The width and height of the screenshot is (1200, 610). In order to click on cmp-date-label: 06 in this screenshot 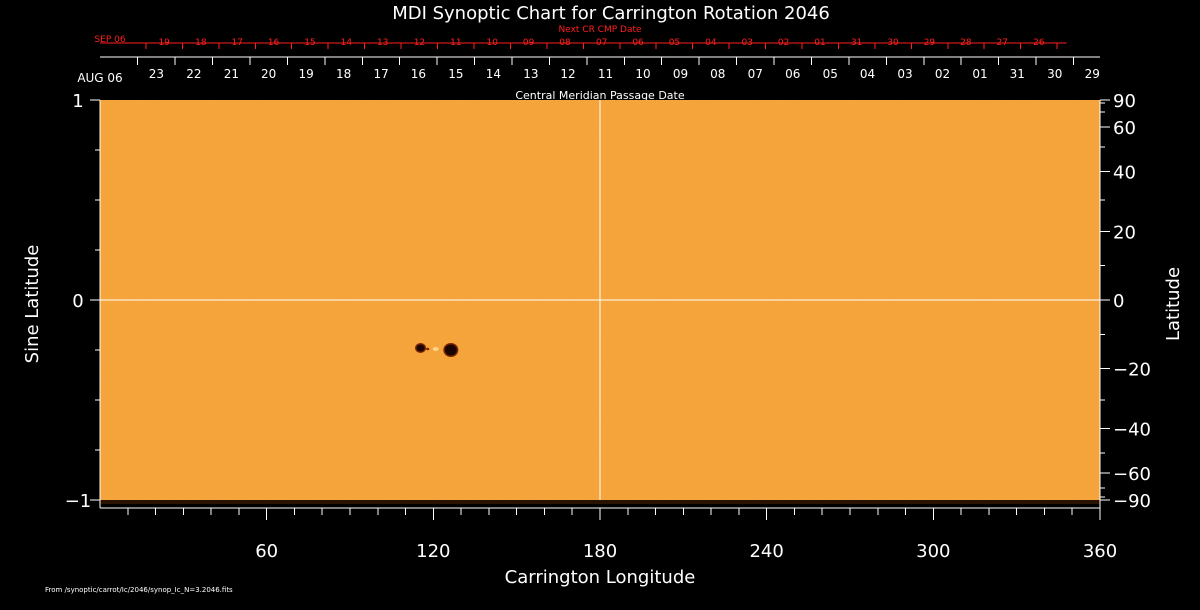, I will do `click(792, 74)`.